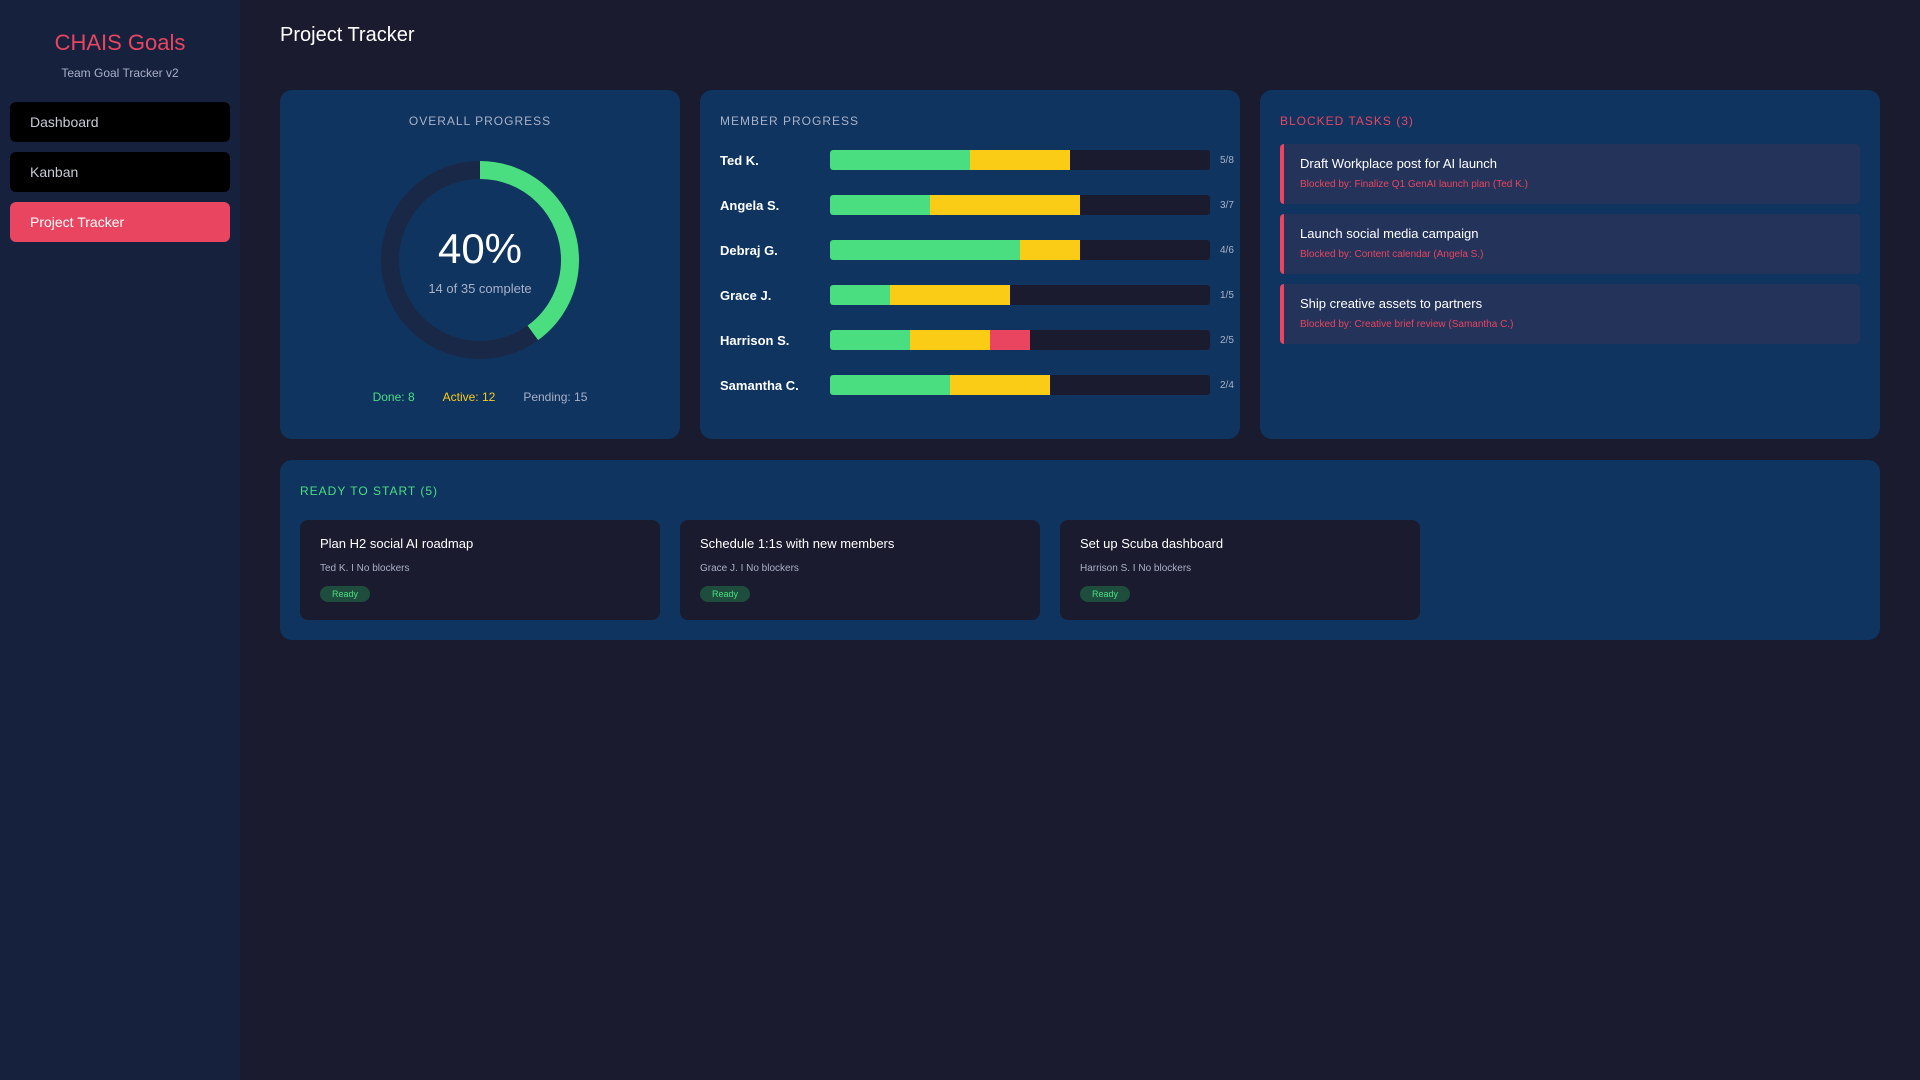 Image resolution: width=1920 pixels, height=1080 pixels. What do you see at coordinates (1227, 160) in the screenshot?
I see `member-count: 5/8` at bounding box center [1227, 160].